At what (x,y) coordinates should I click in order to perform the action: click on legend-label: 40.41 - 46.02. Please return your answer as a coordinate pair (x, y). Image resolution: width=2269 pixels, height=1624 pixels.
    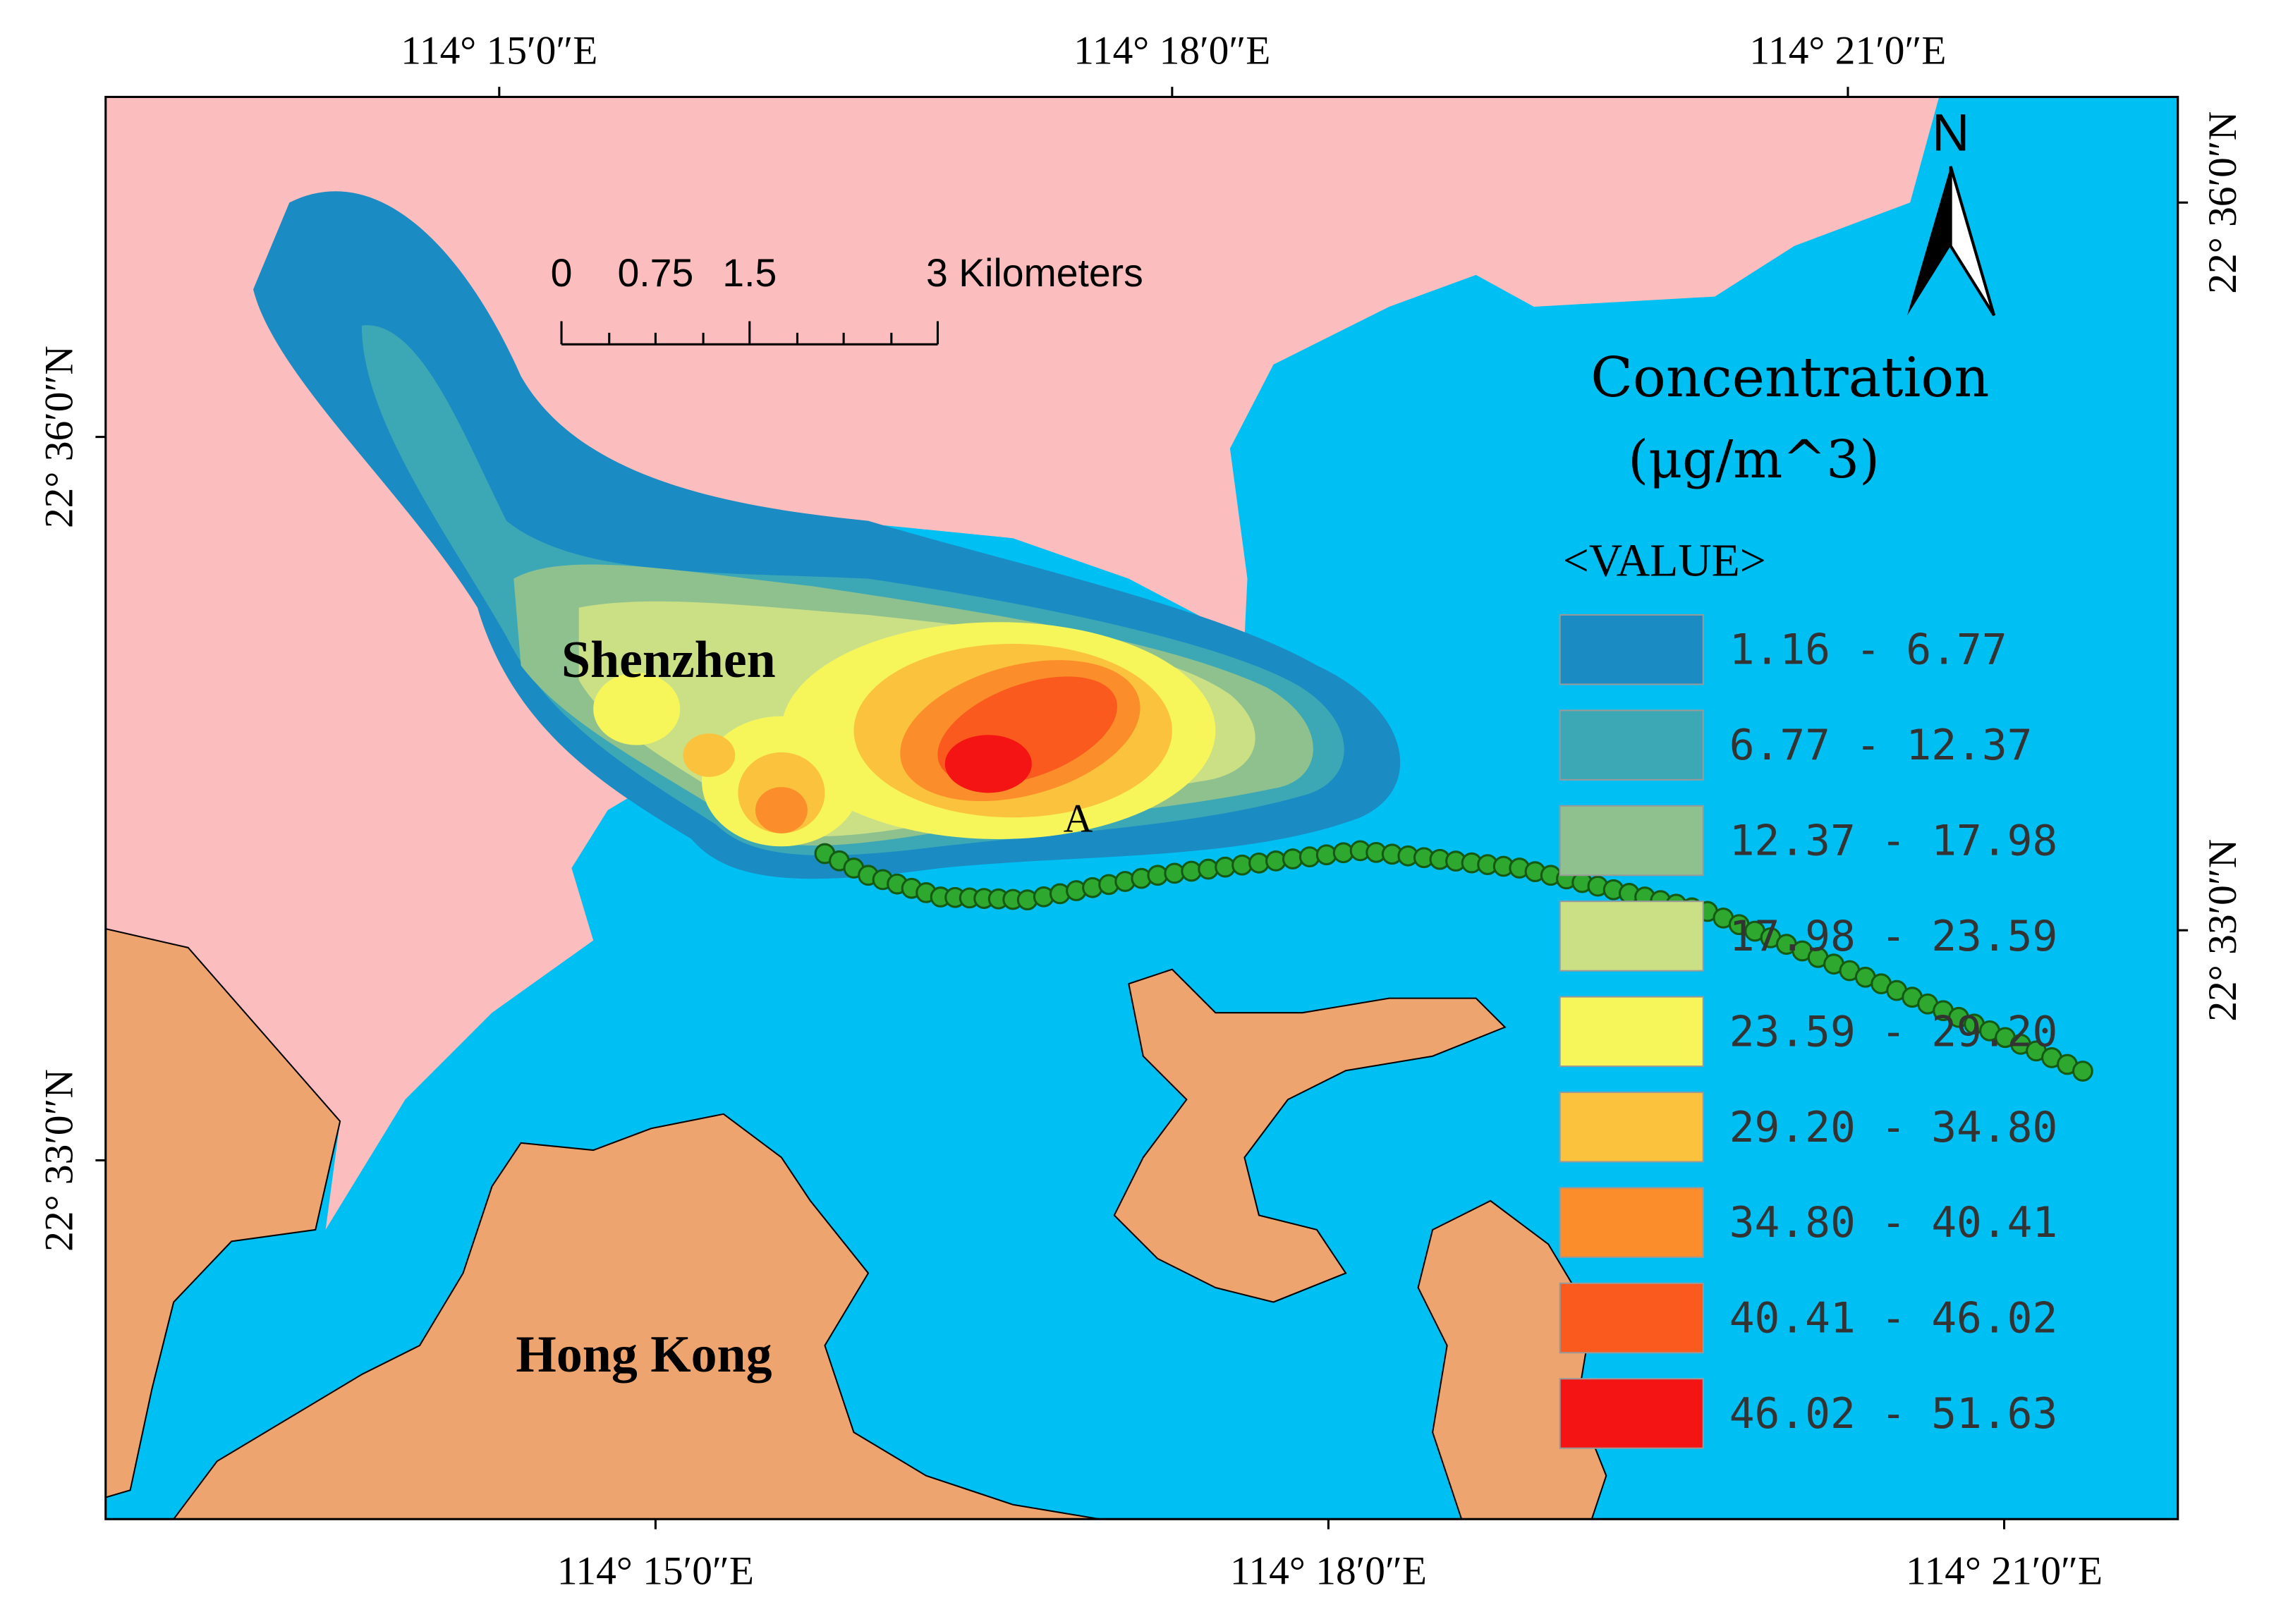
    Looking at the image, I should click on (1893, 1319).